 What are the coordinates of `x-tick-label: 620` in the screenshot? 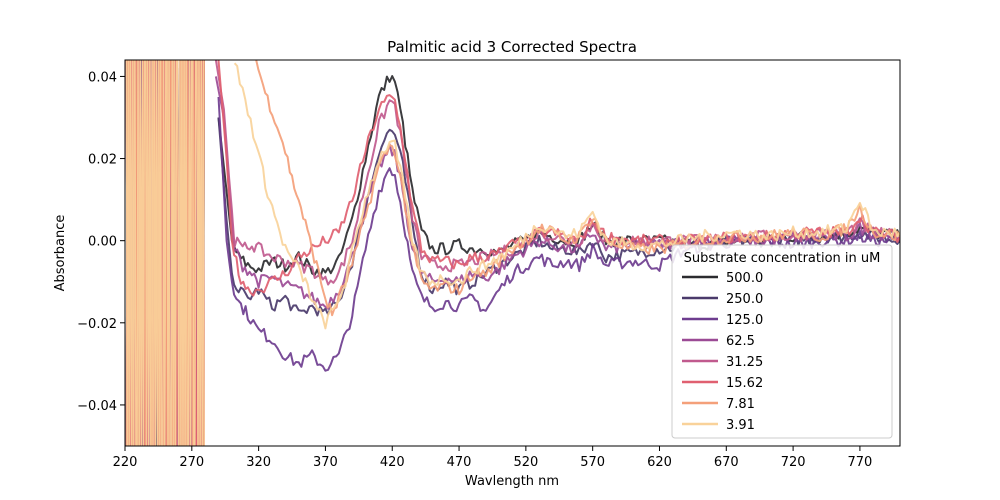 It's located at (659, 462).